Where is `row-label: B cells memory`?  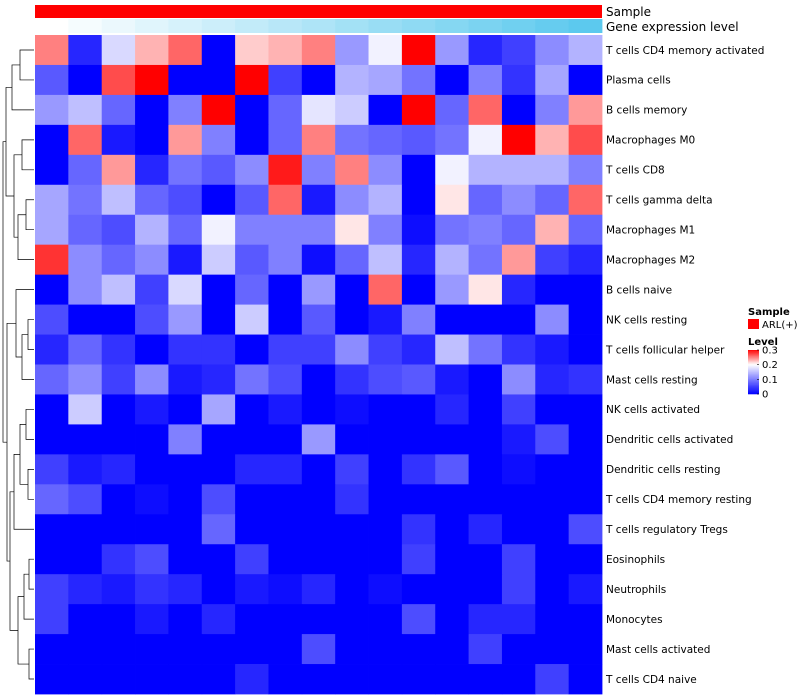 row-label: B cells memory is located at coordinates (646, 111).